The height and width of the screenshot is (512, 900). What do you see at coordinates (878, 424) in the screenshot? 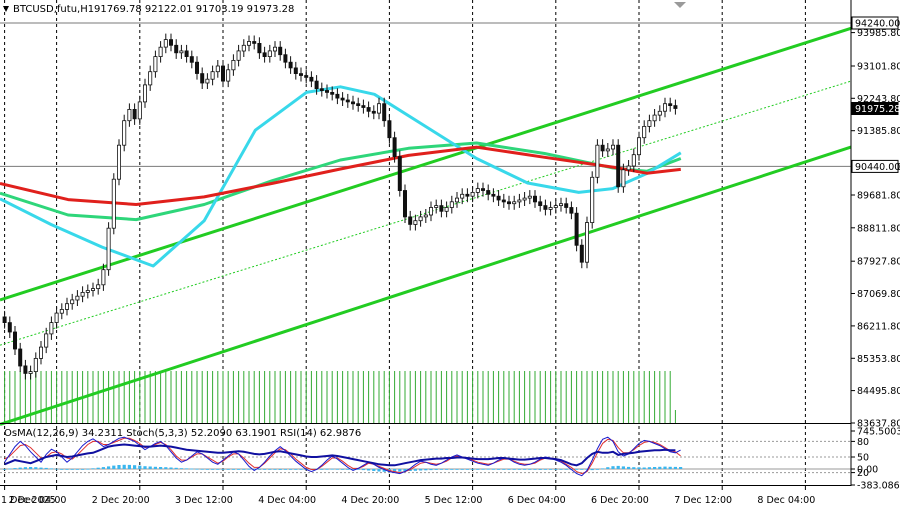
I see `price-tick-label: 83637.80` at bounding box center [878, 424].